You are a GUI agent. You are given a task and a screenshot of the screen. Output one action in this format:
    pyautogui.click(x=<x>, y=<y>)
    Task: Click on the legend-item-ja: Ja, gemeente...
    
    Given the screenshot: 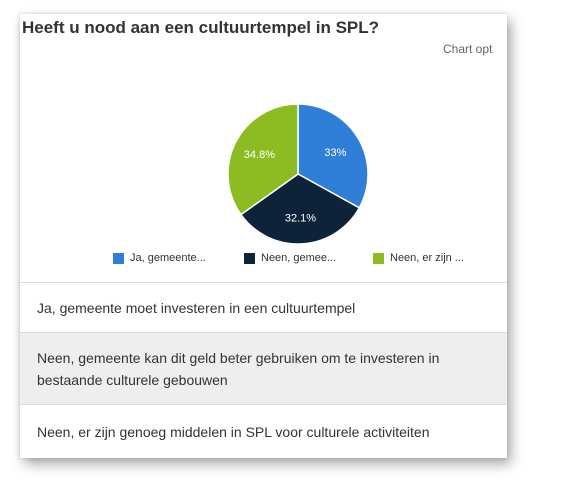 What is the action you would take?
    pyautogui.click(x=159, y=258)
    